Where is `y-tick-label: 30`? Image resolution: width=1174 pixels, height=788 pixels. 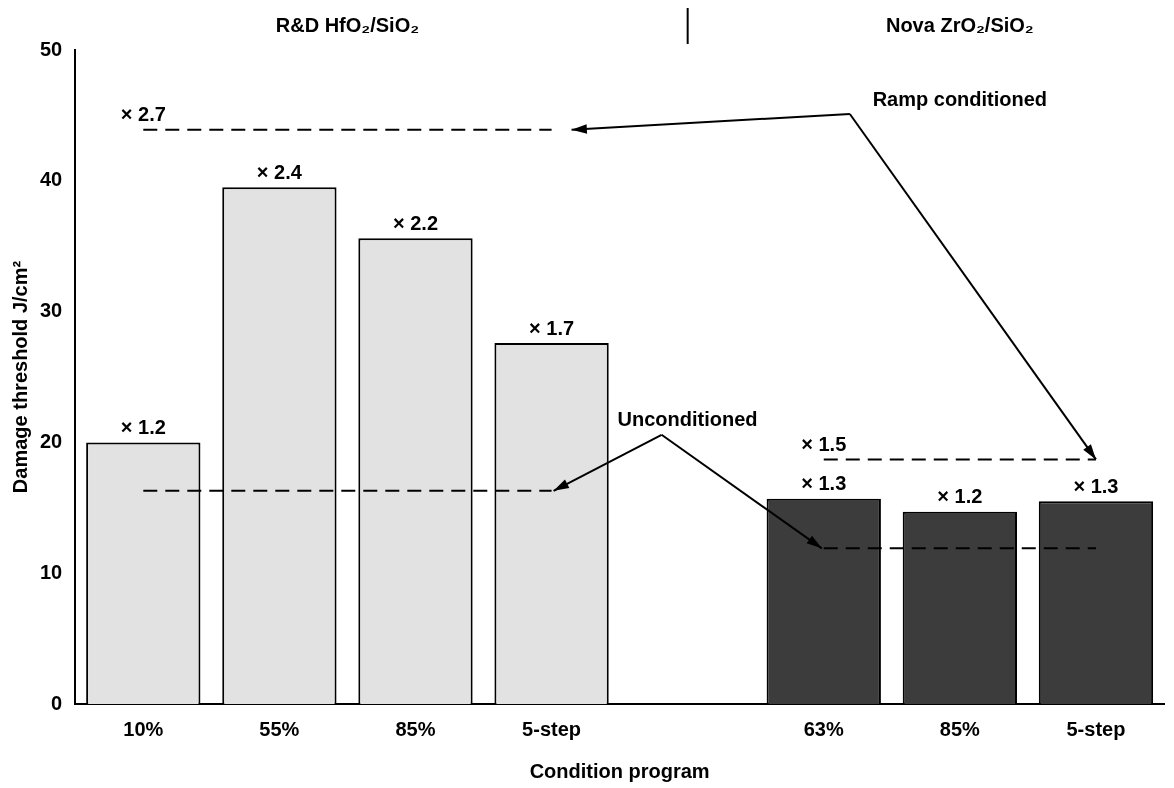 y-tick-label: 30 is located at coordinates (51, 310).